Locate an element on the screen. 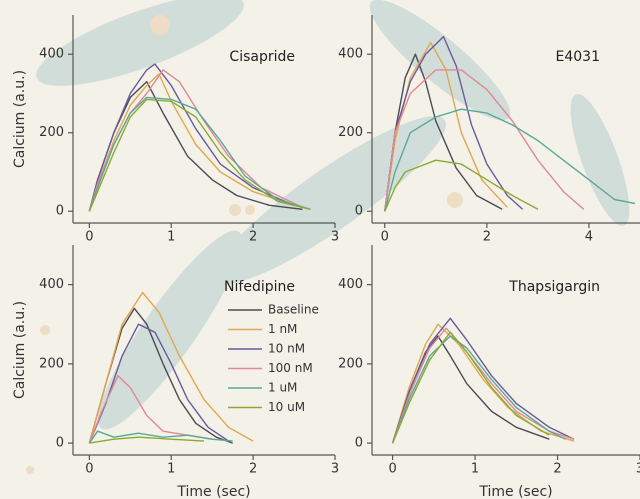 The width and height of the screenshot is (640, 499). panel-title: Nifedipine is located at coordinates (259, 287).